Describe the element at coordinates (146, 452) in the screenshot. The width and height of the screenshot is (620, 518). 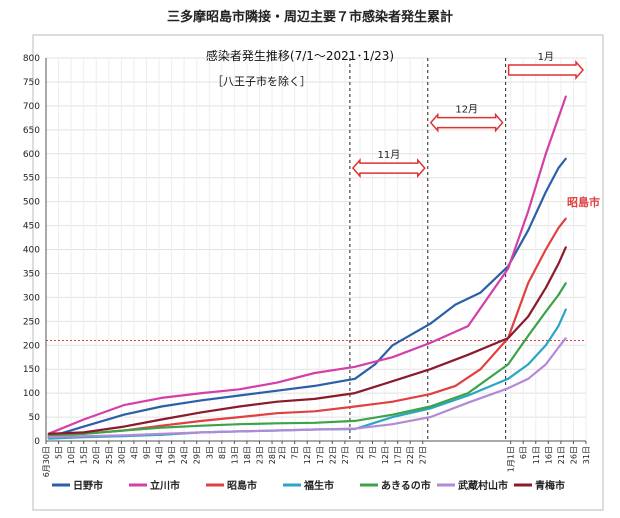
I see `x-tick-label: 9日` at that location.